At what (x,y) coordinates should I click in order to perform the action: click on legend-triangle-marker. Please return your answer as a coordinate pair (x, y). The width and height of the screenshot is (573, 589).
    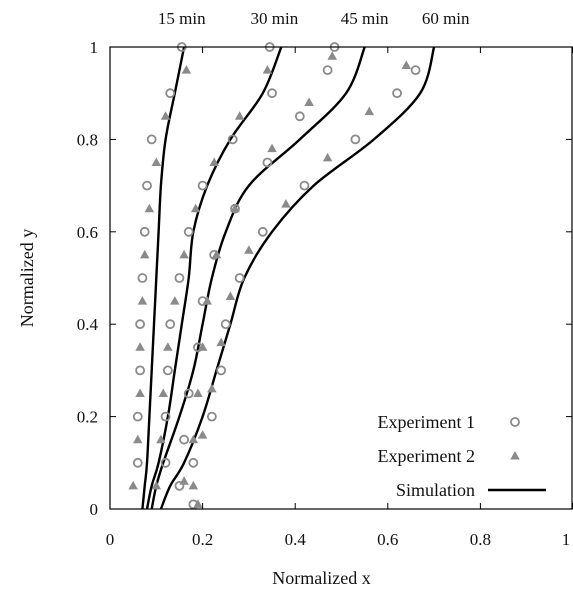
    Looking at the image, I should click on (515, 455).